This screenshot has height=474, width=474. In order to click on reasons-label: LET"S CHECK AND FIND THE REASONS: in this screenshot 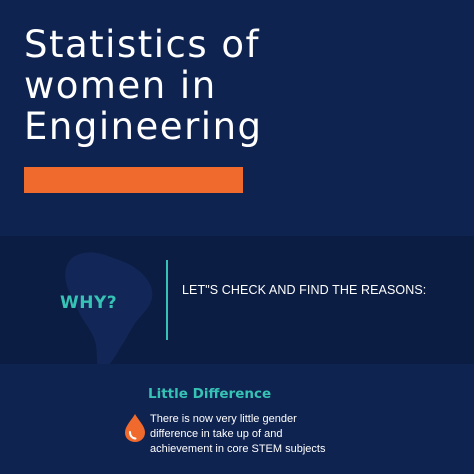, I will do `click(304, 290)`.